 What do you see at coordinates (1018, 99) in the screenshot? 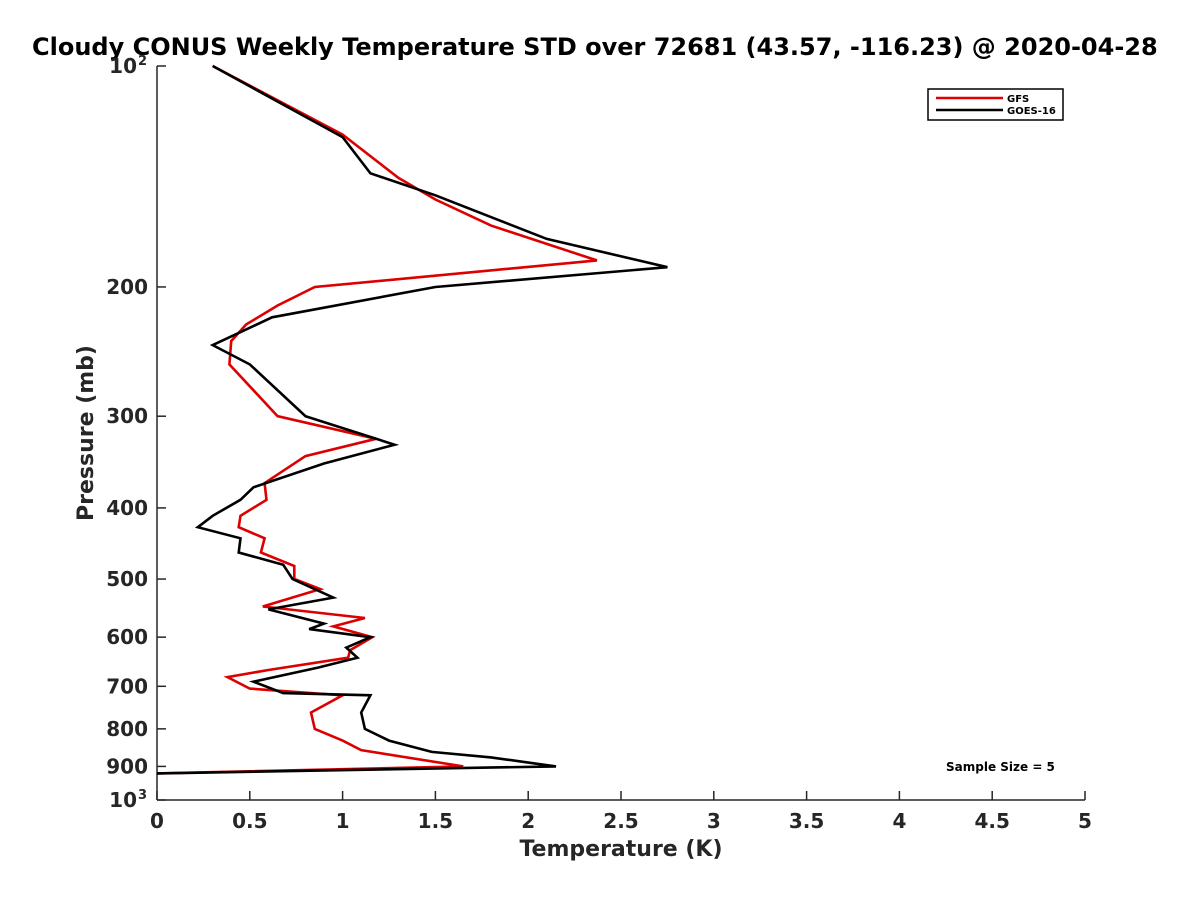
I see `legend-label-gfs: GFS` at bounding box center [1018, 99].